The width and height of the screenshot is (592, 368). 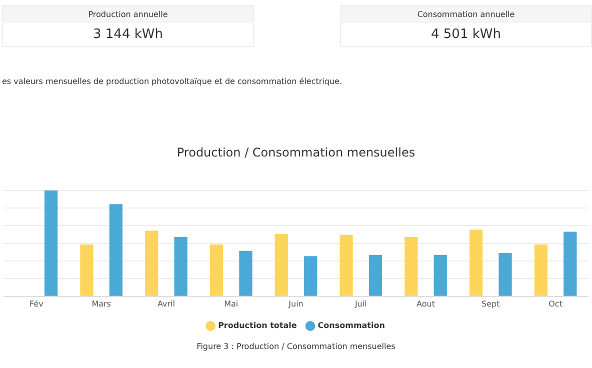 What do you see at coordinates (360, 303) in the screenshot?
I see `x-tick-label: Juil` at bounding box center [360, 303].